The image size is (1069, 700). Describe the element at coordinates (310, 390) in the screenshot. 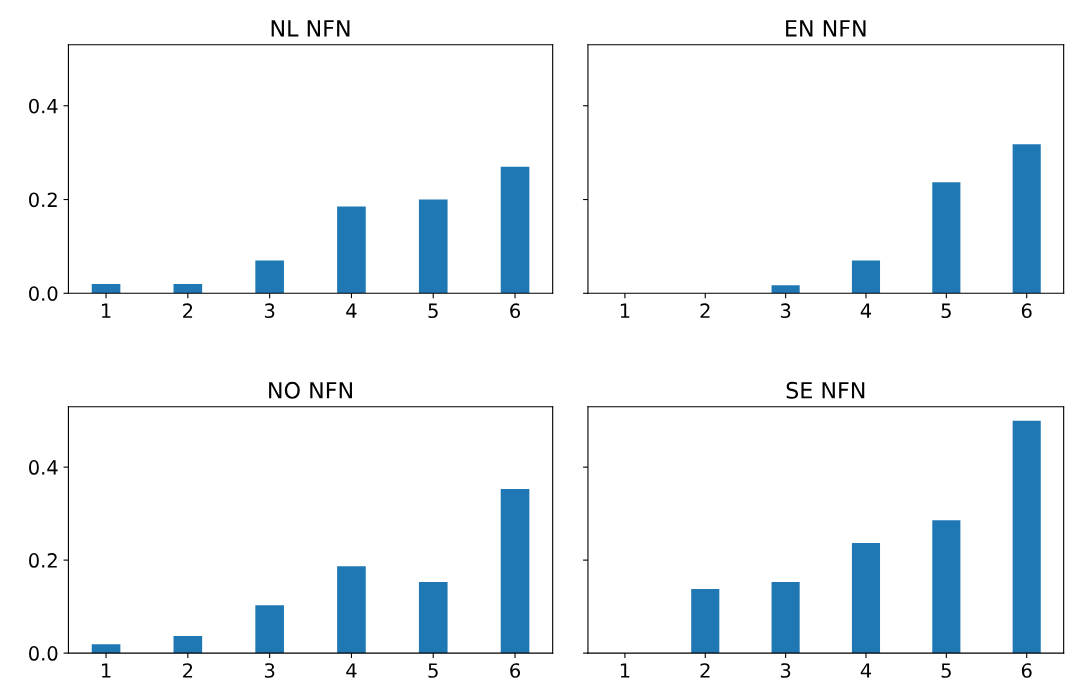

I see `chart-title: NO NFN` at that location.